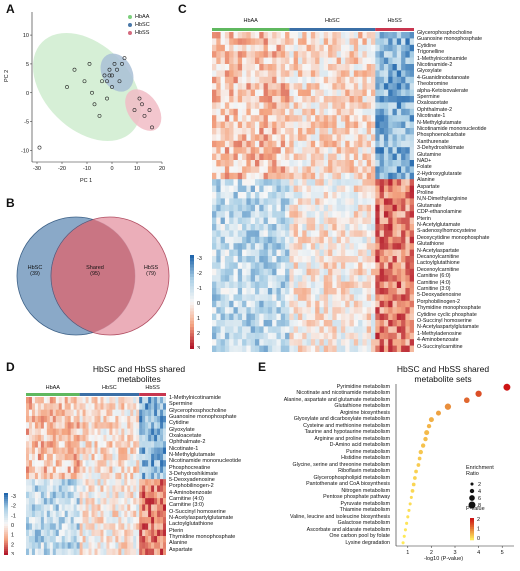 The width and height of the screenshot is (520, 571). Describe the element at coordinates (199, 274) in the screenshot. I see `colorbar-tick: -2` at that location.